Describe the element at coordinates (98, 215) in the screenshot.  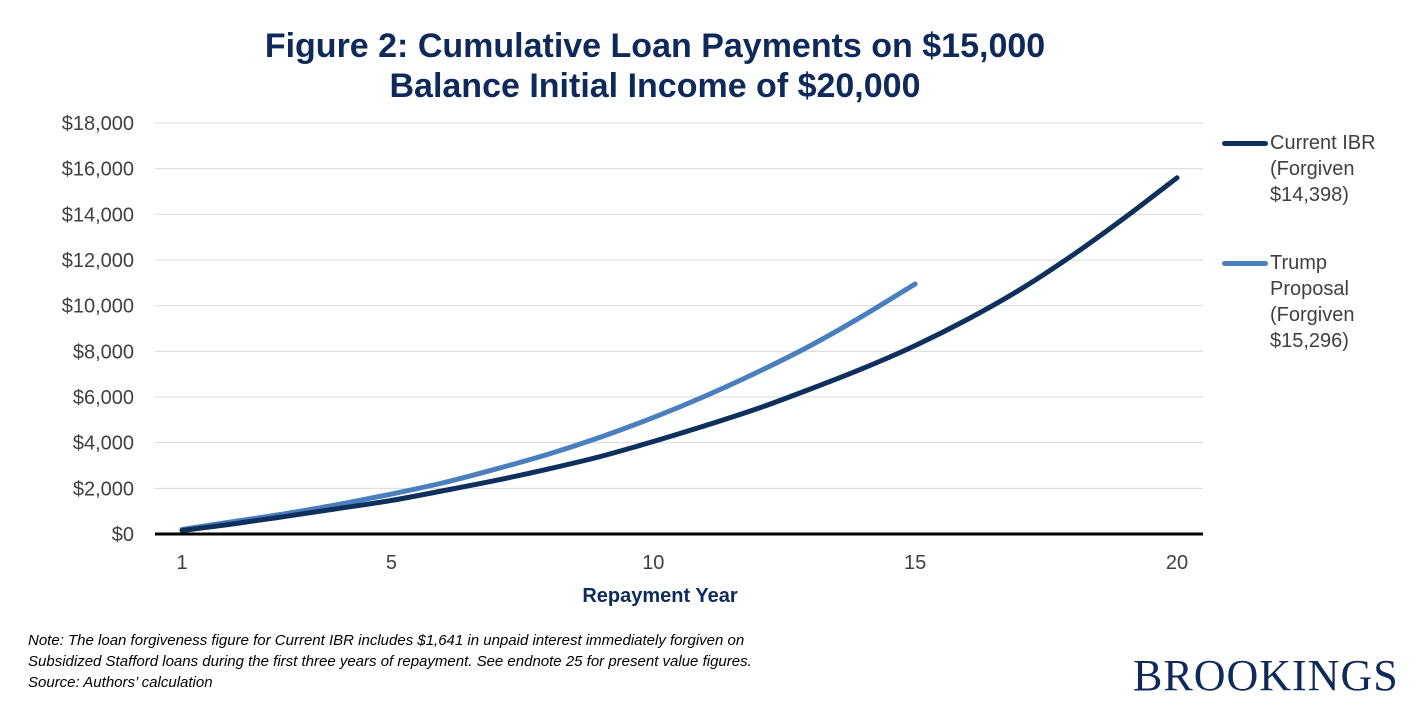
I see `y-tick-label: $14,000` at that location.